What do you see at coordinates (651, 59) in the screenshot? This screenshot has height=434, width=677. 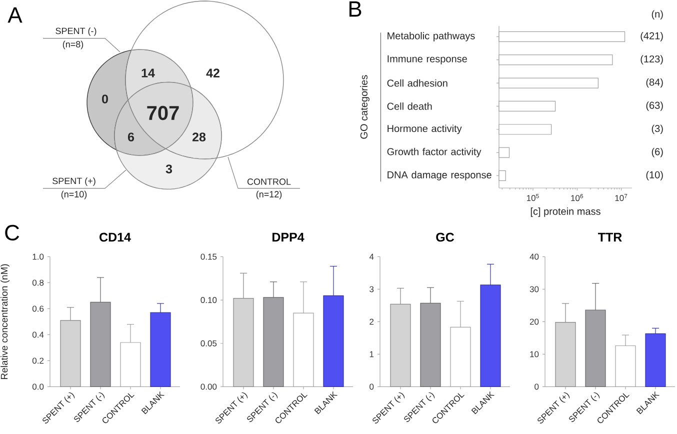 I see `text: (123)` at bounding box center [651, 59].